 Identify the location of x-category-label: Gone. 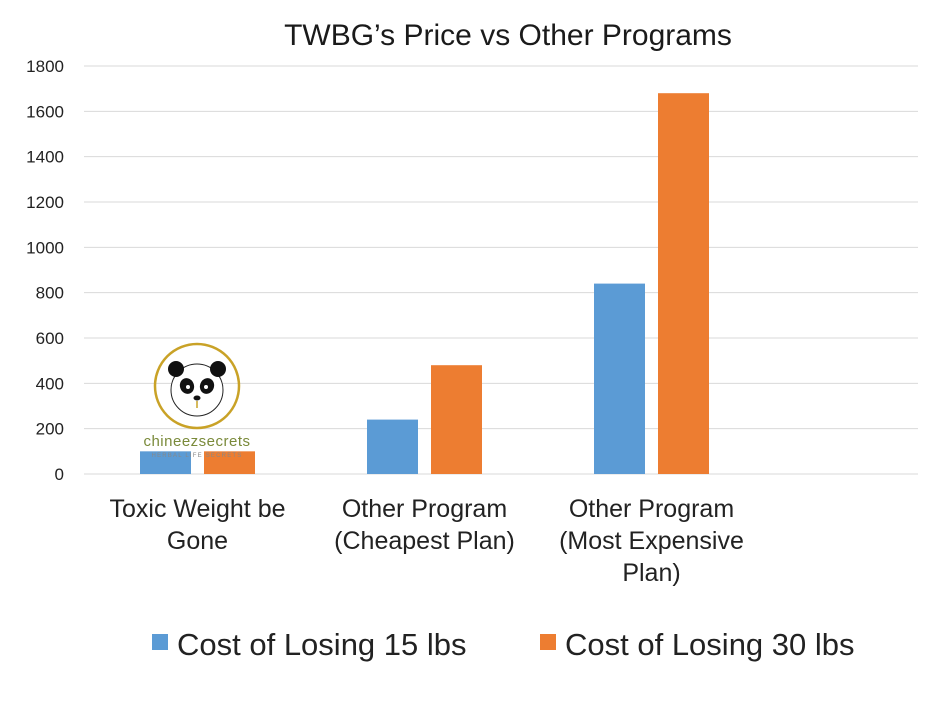
(197, 541).